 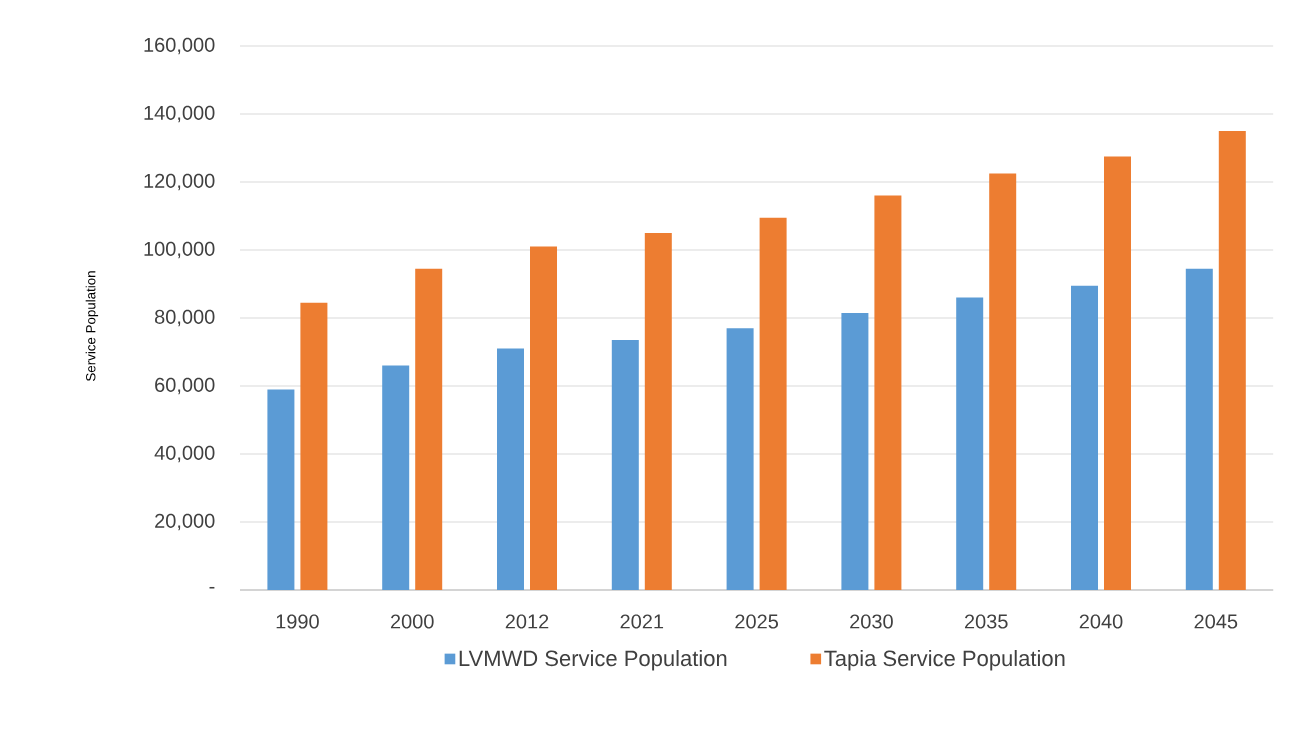 What do you see at coordinates (642, 621) in the screenshot?
I see `x-tick-label: 2021` at bounding box center [642, 621].